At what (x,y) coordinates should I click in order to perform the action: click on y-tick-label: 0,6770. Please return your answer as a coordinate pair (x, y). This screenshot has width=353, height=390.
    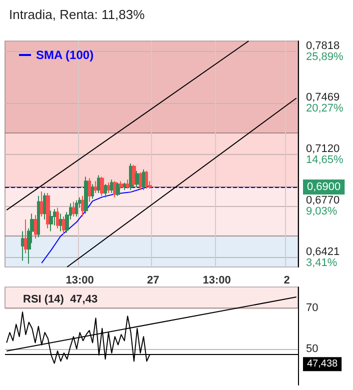
    Looking at the image, I should click on (323, 200).